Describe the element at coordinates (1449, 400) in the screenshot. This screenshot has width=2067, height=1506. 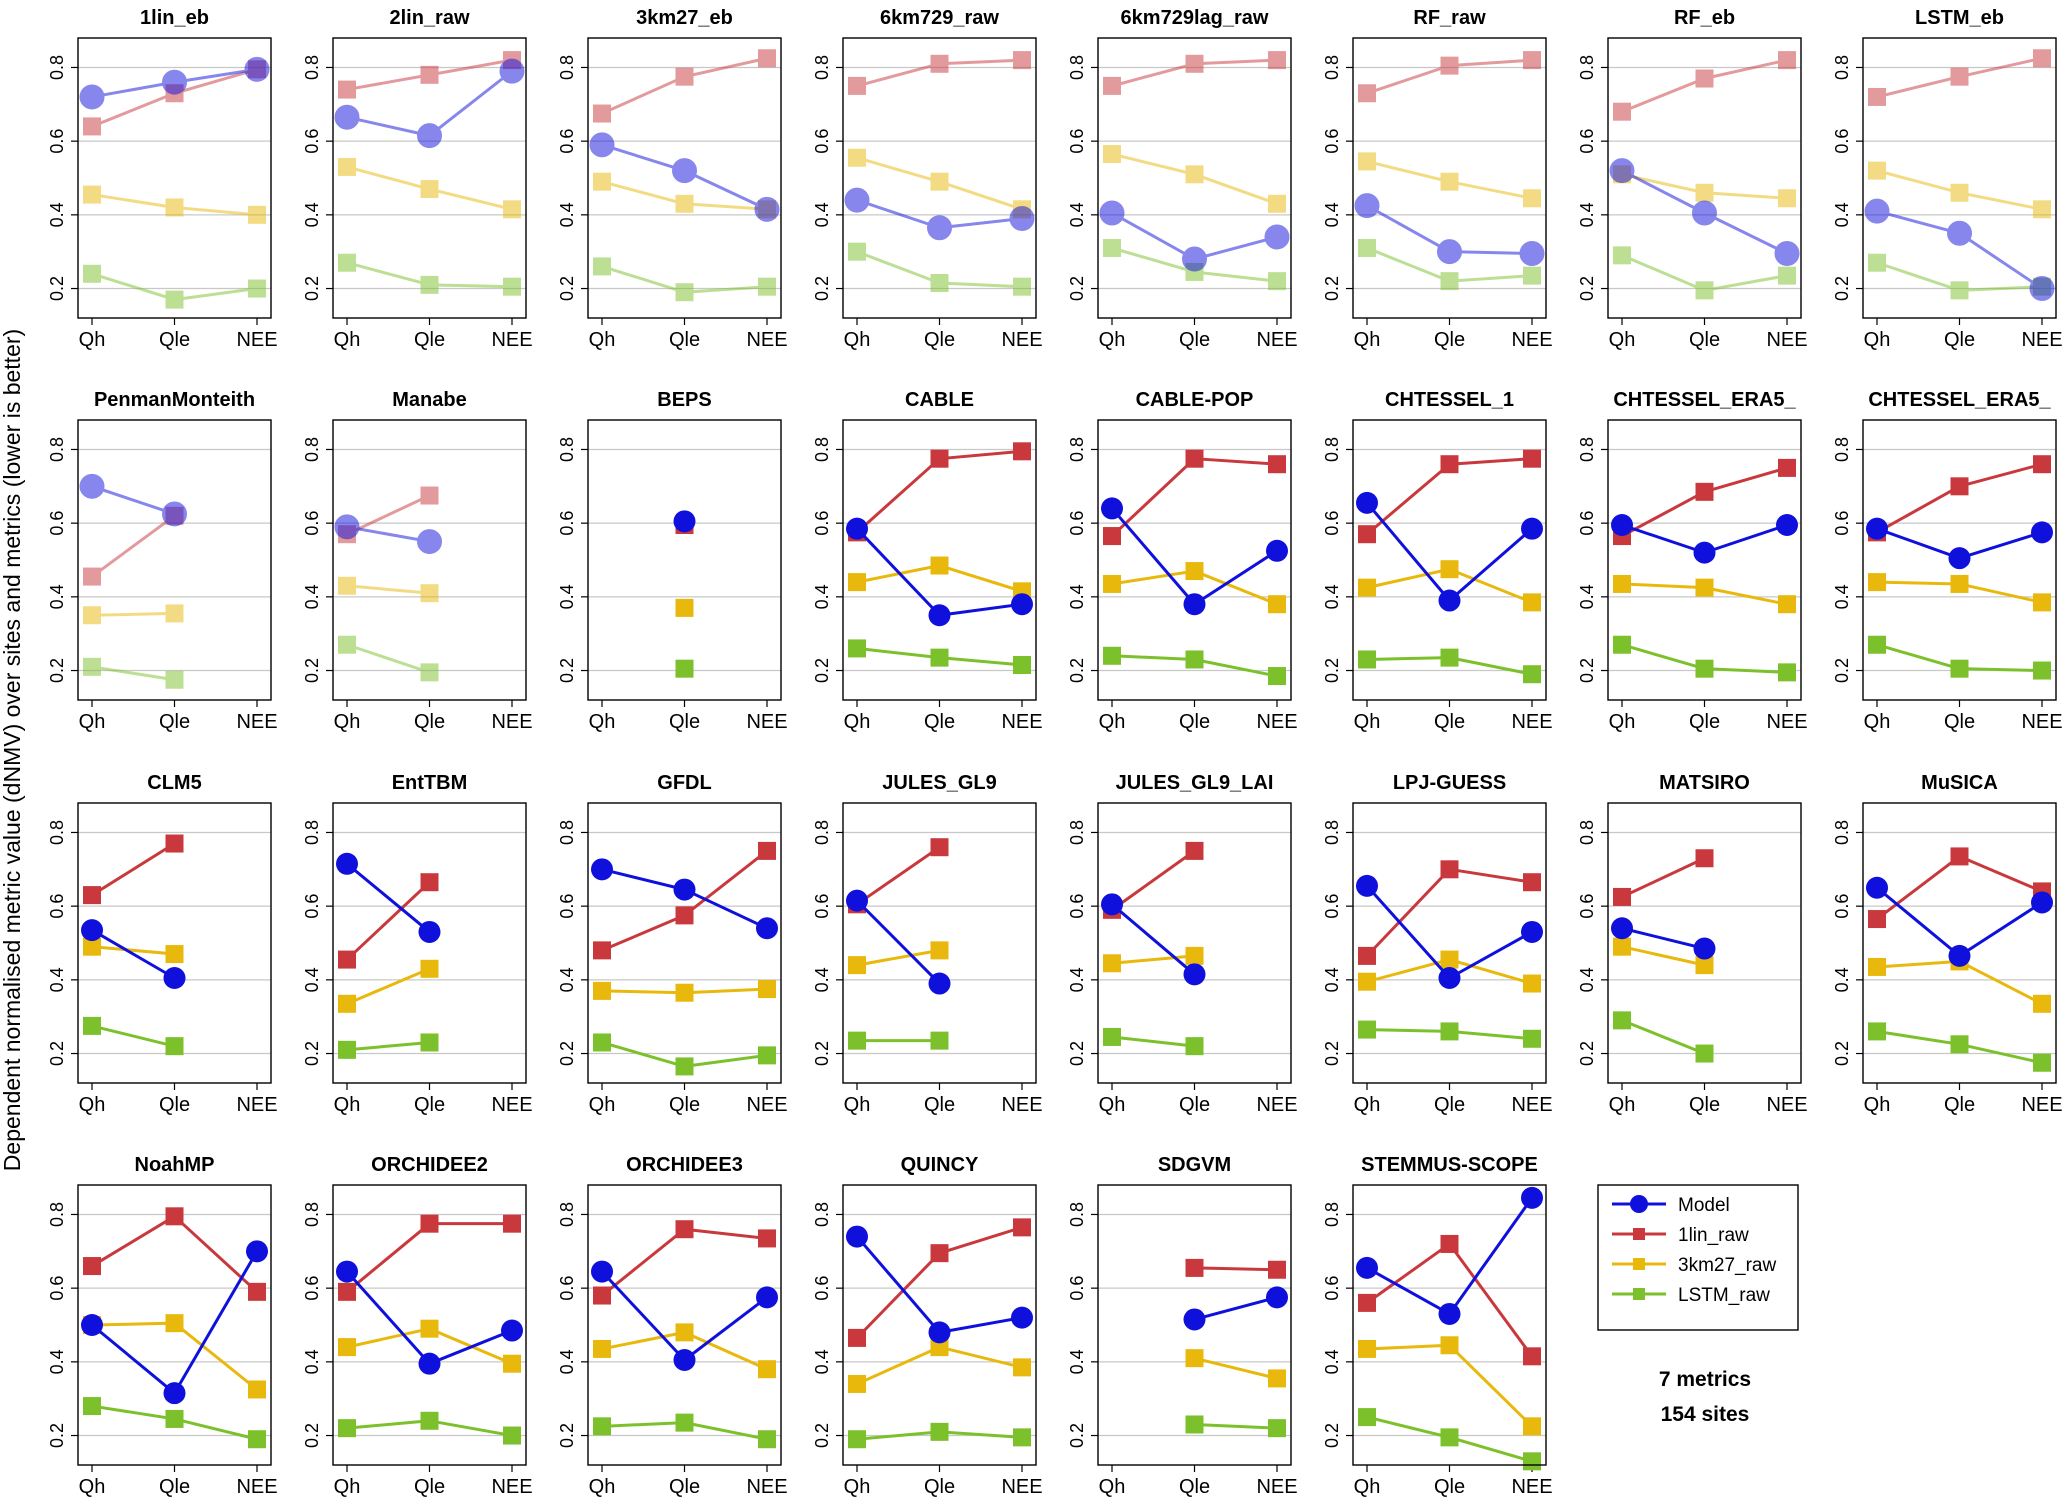
I see `panel-title: CHTESSEL_1` at that location.